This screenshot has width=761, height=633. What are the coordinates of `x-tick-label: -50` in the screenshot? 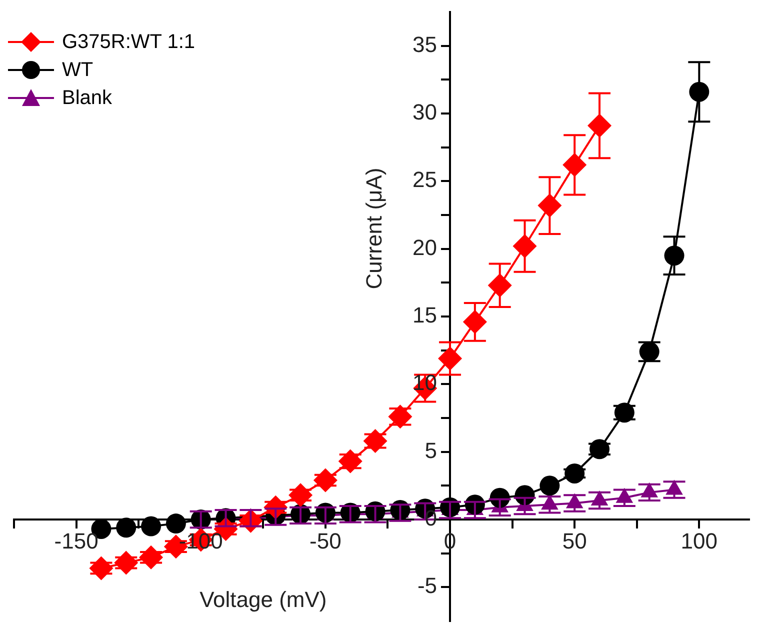 It's located at (326, 541).